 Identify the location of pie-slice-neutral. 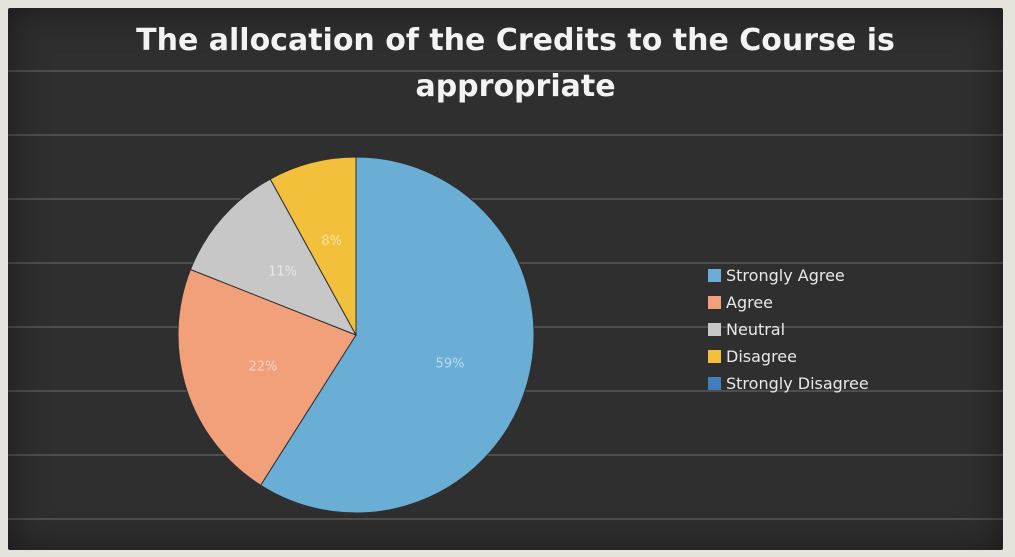
(273, 257).